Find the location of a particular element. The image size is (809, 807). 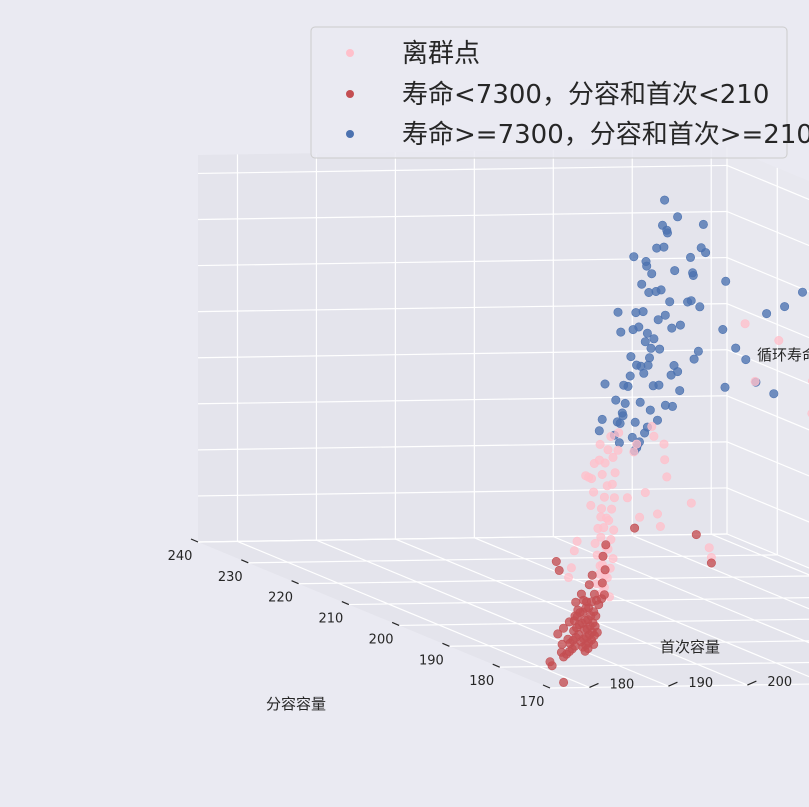

y-tick is located at coordinates (594, 685).